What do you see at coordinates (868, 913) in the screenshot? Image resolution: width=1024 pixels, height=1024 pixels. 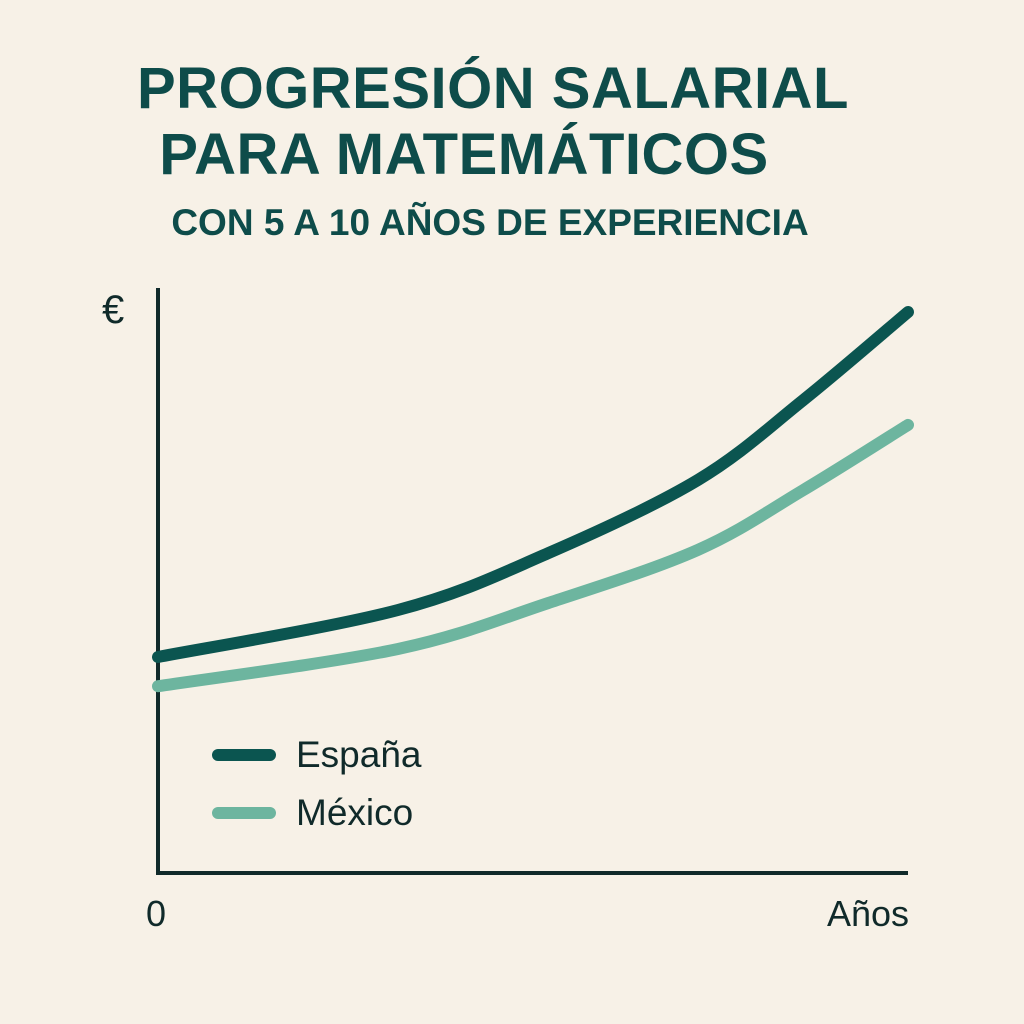 I see `x-axis-label-anos: Años` at bounding box center [868, 913].